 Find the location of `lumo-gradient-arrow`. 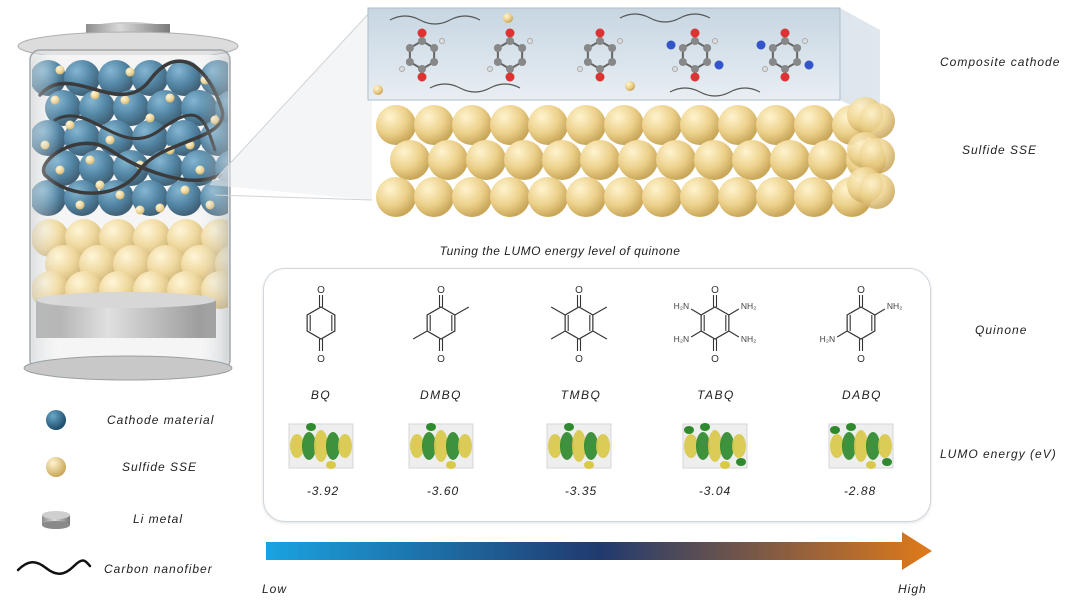

lumo-gradient-arrow is located at coordinates (599, 551).